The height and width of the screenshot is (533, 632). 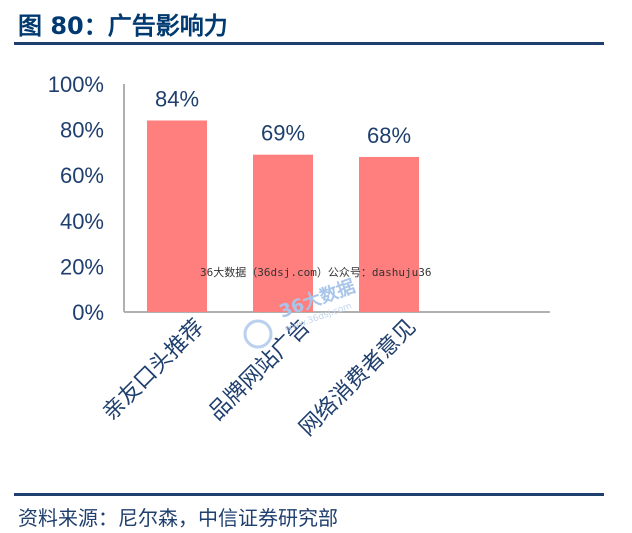 What do you see at coordinates (177, 98) in the screenshot?
I see `data-label: 84%` at bounding box center [177, 98].